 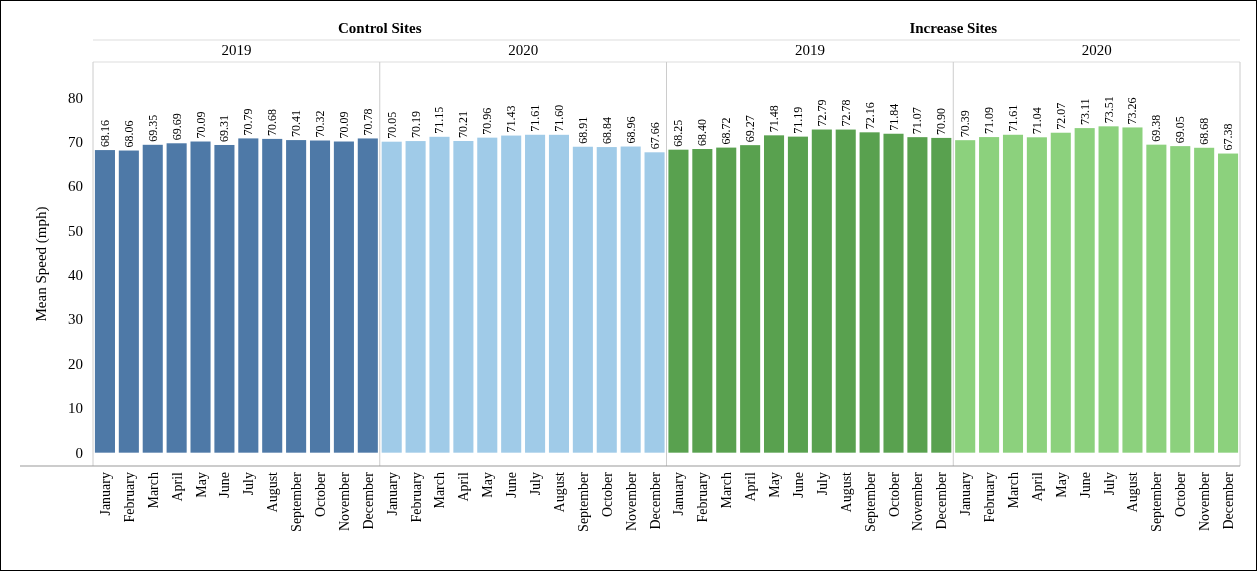 What do you see at coordinates (606, 131) in the screenshot?
I see `data-label: 68.84` at bounding box center [606, 131].